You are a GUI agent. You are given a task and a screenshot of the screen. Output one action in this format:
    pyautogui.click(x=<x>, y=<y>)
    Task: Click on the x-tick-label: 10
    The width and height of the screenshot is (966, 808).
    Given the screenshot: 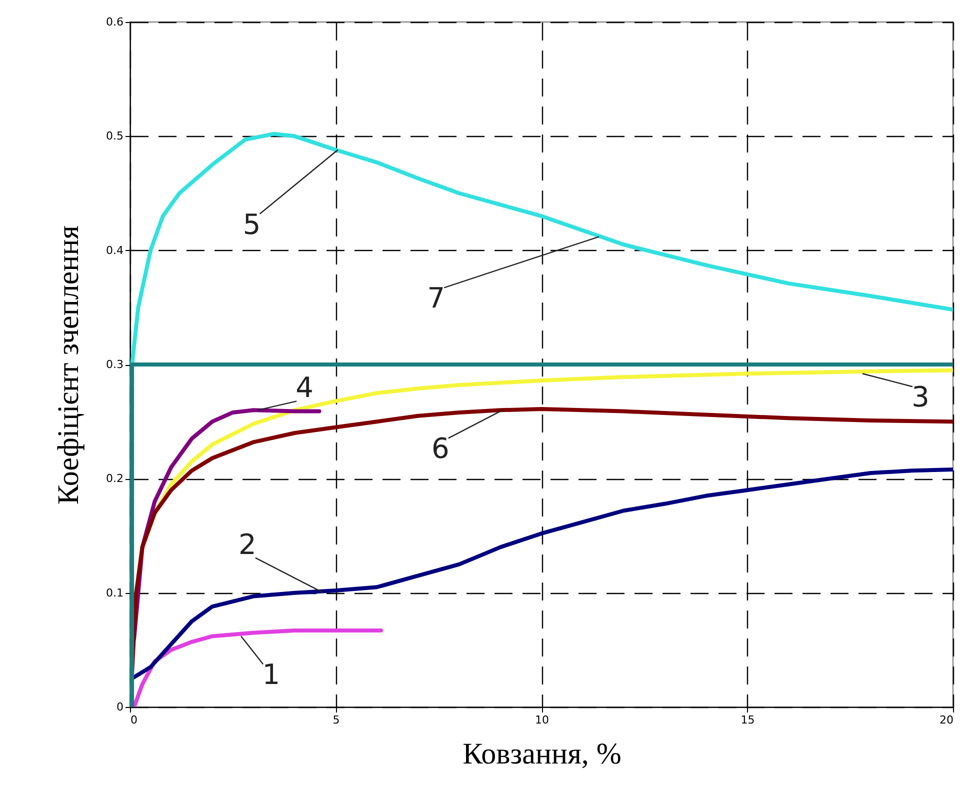 What is the action you would take?
    pyautogui.click(x=542, y=720)
    